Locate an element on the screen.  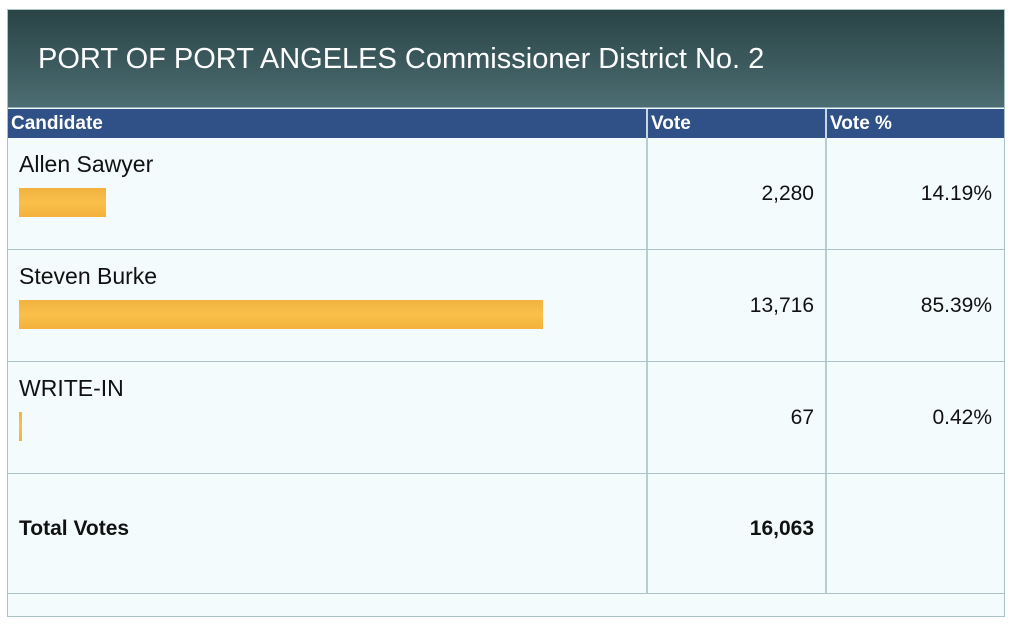
vote-count: 2,280 is located at coordinates (787, 193).